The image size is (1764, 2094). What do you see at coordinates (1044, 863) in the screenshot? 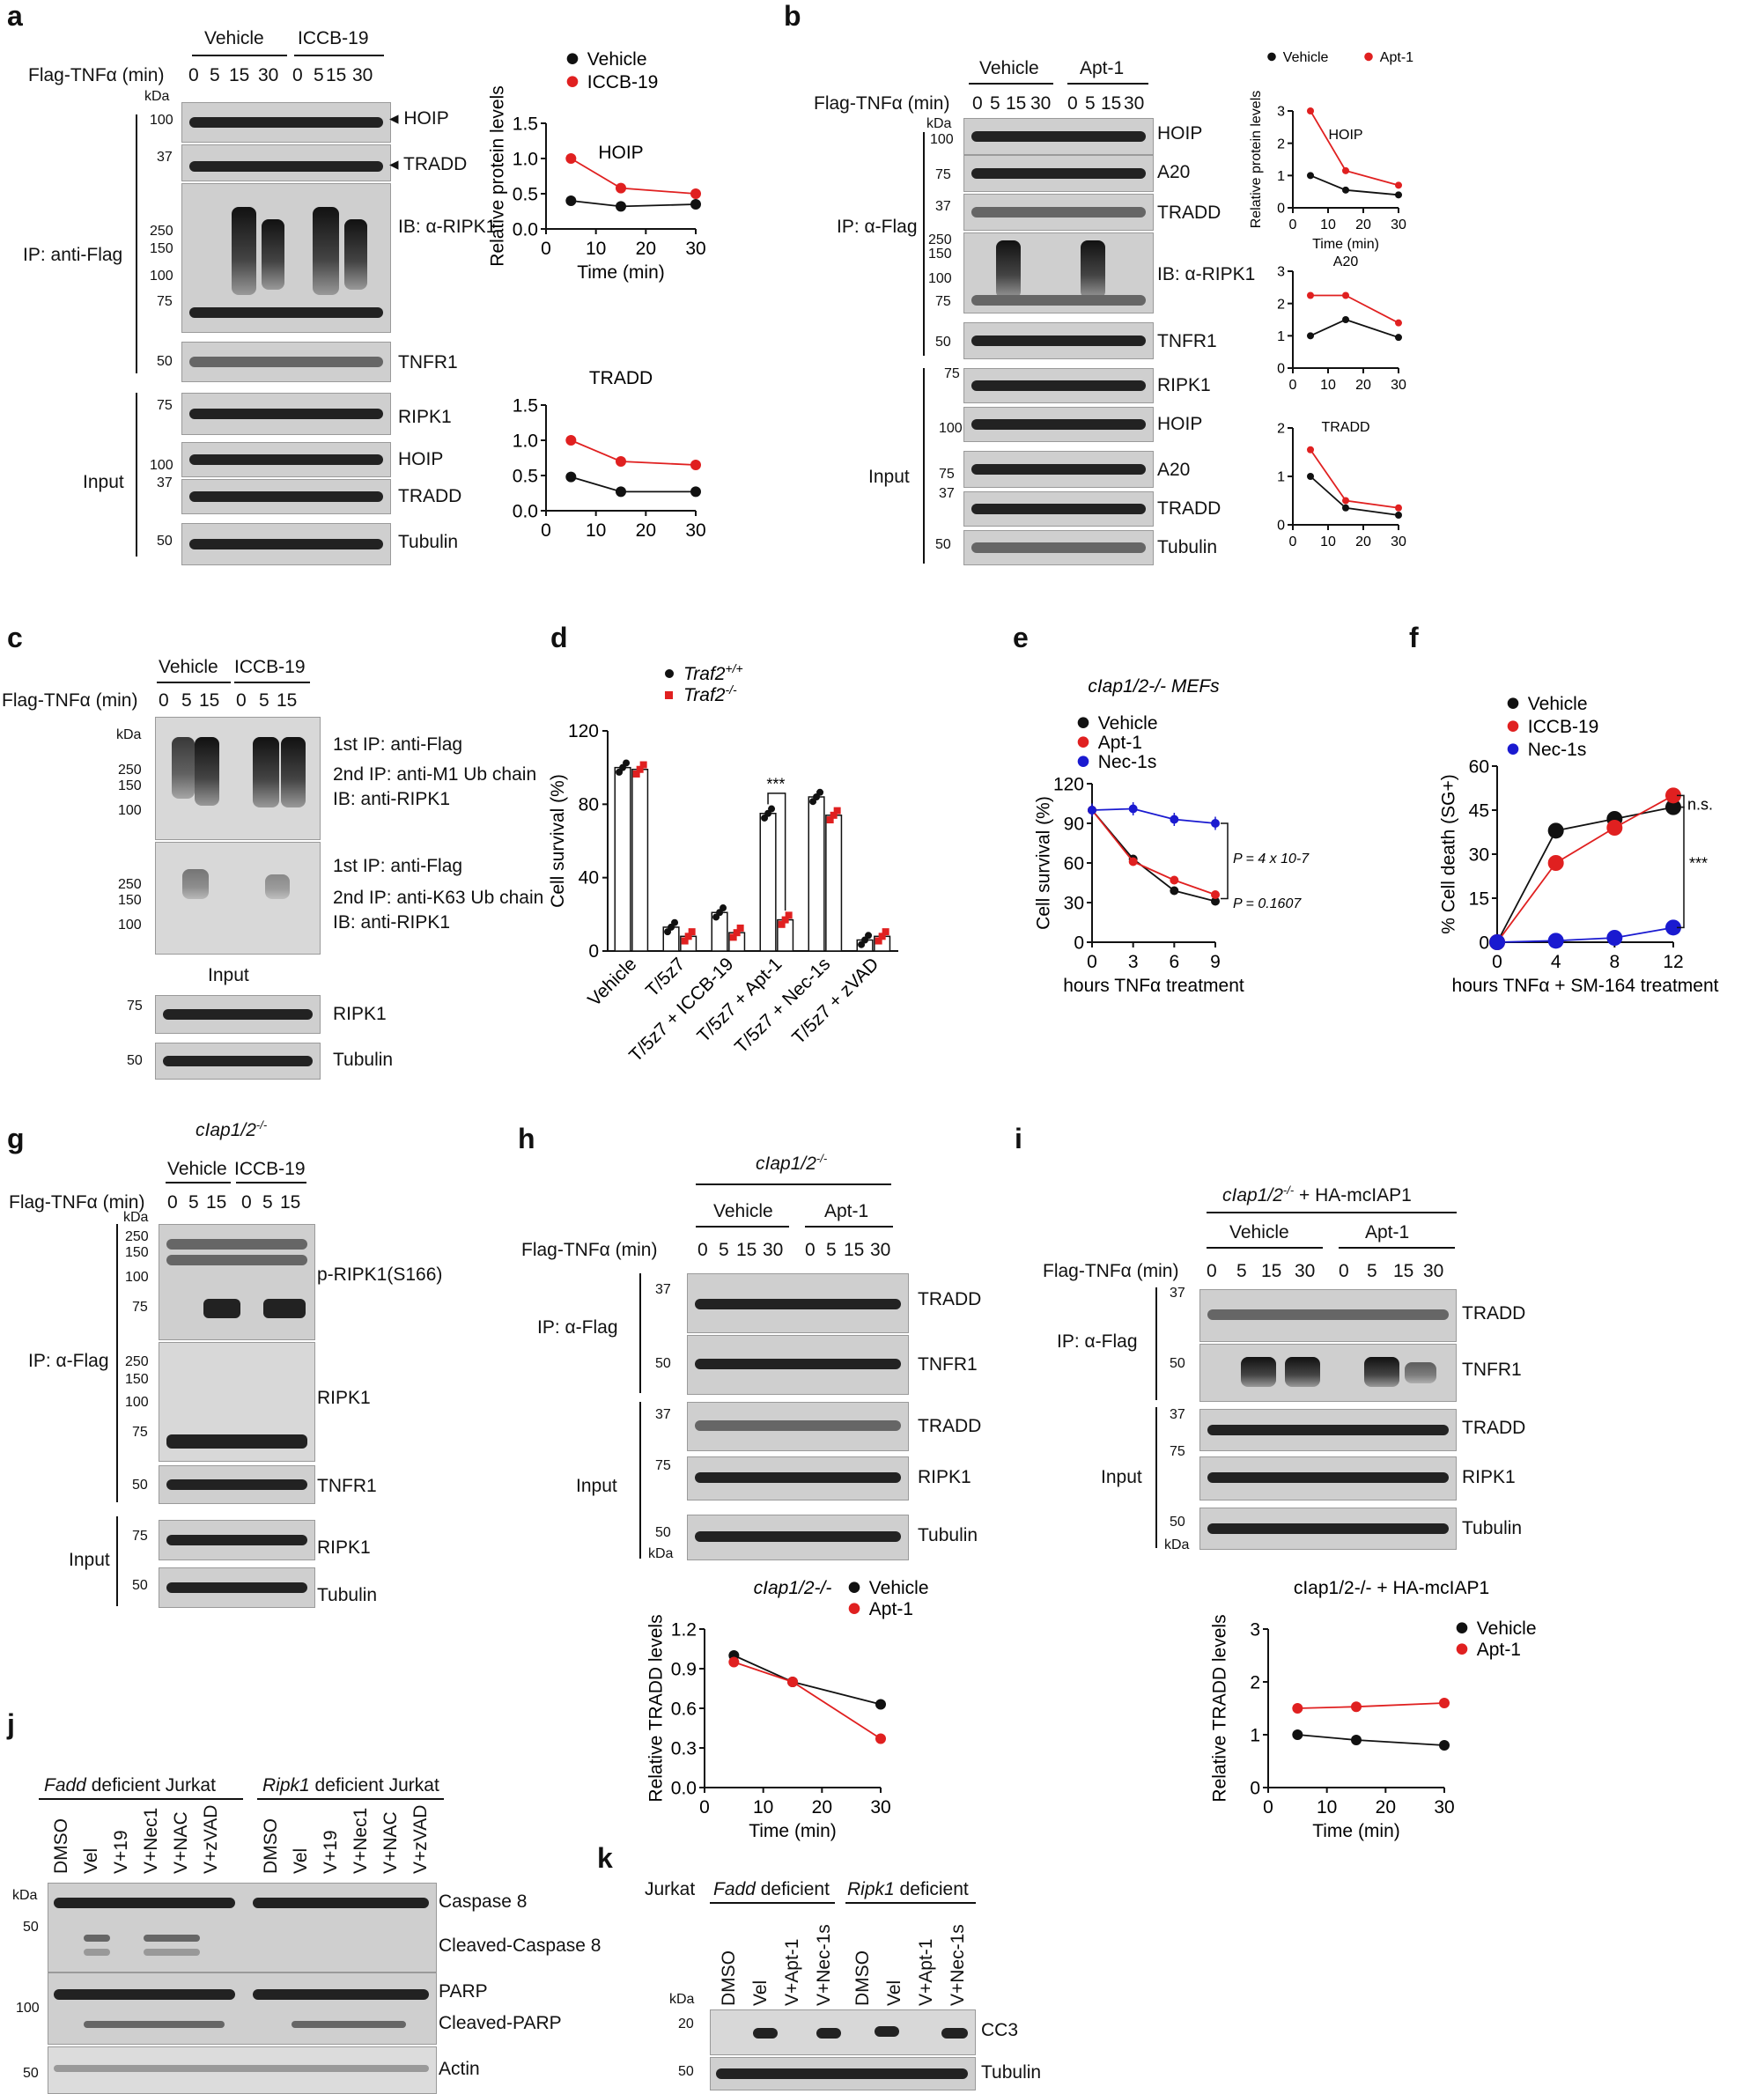
I see `y-axis-label: Cell survival (%)` at bounding box center [1044, 863].